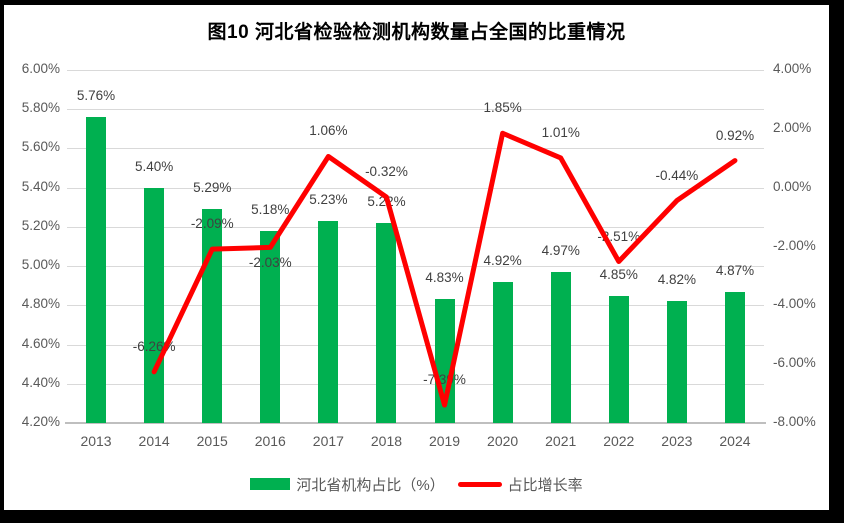 The image size is (844, 523). I want to click on y-axis-tick-left: 4.60%, so click(40, 343).